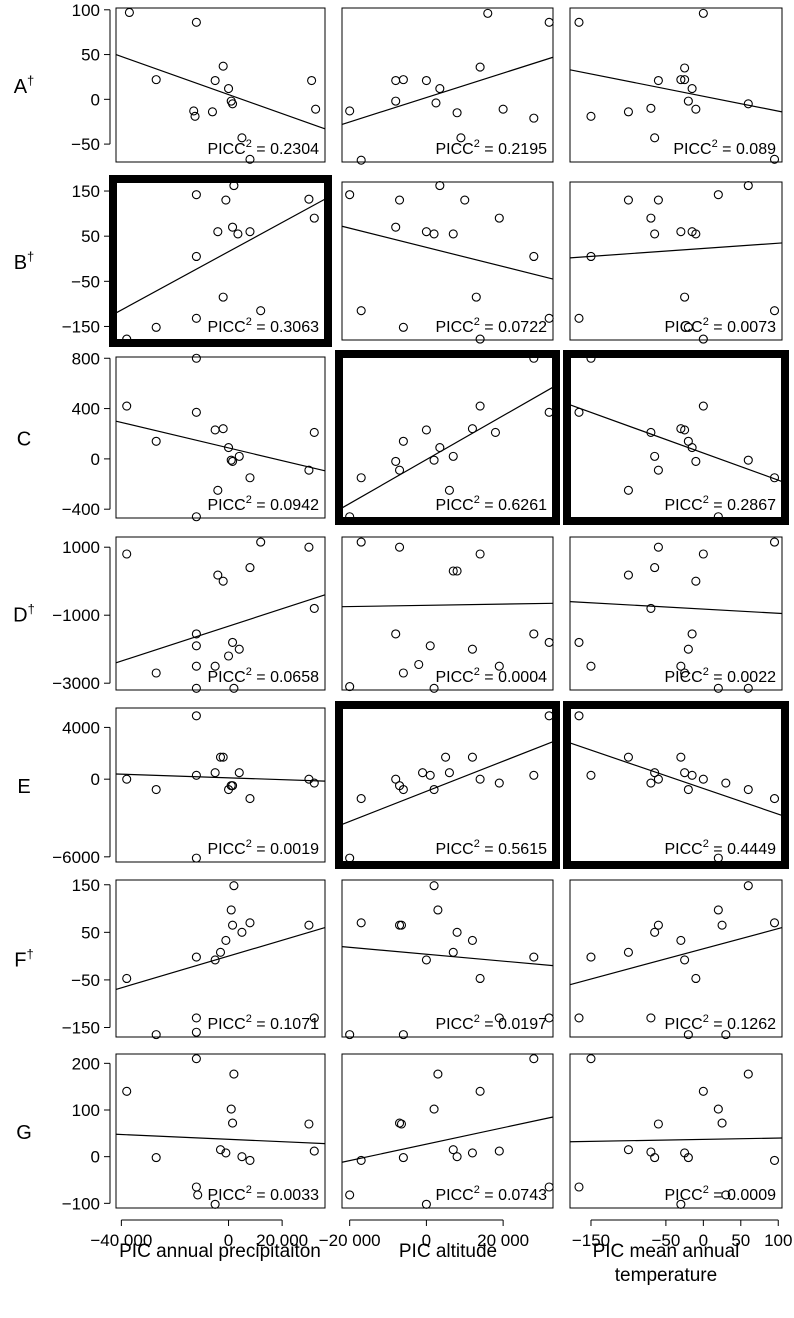  Describe the element at coordinates (86, 1063) in the screenshot. I see `y-tick-label: 200` at that location.